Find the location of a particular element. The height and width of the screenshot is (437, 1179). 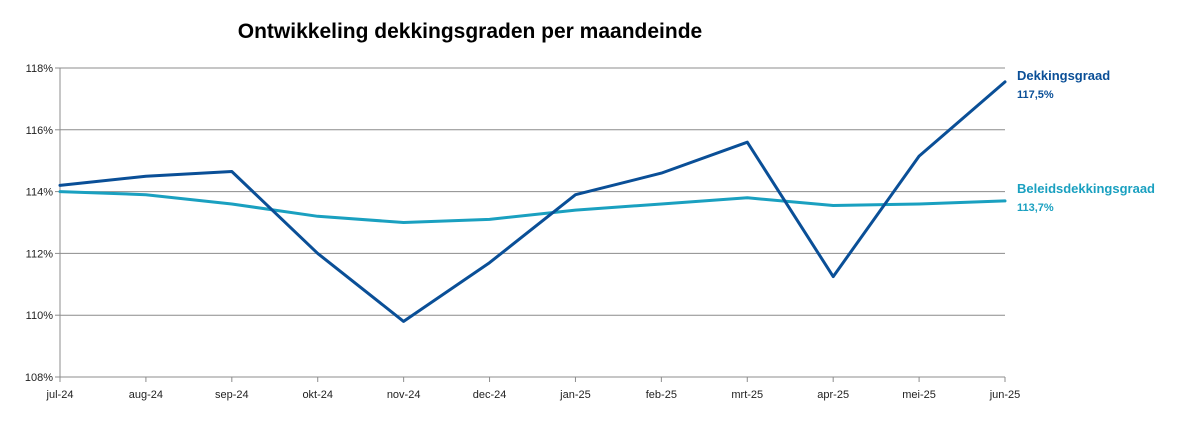

x-tick-label: sep-24 is located at coordinates (232, 395).